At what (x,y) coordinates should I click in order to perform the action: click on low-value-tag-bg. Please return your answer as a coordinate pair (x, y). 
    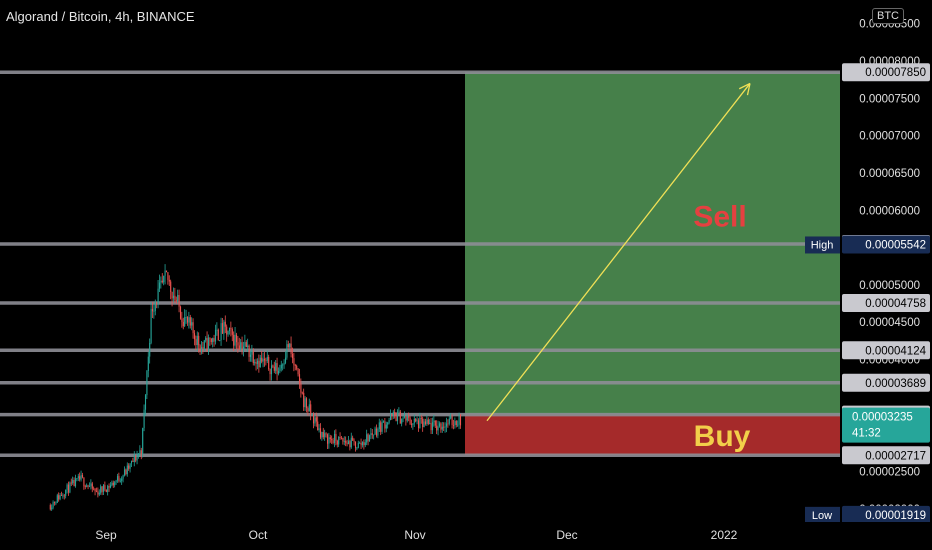
    Looking at the image, I should click on (886, 514).